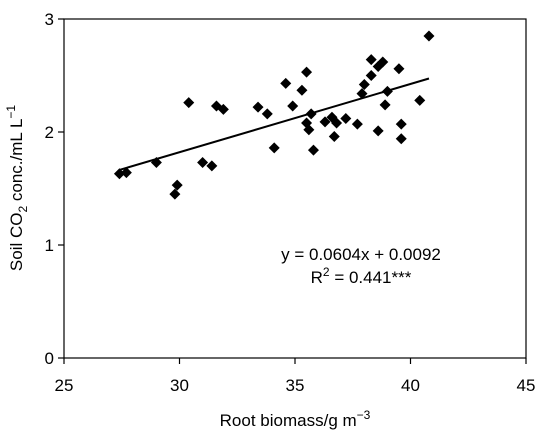 This screenshot has height=438, width=550. I want to click on x-axis-title: Root biomass/g m−3, so click(295, 419).